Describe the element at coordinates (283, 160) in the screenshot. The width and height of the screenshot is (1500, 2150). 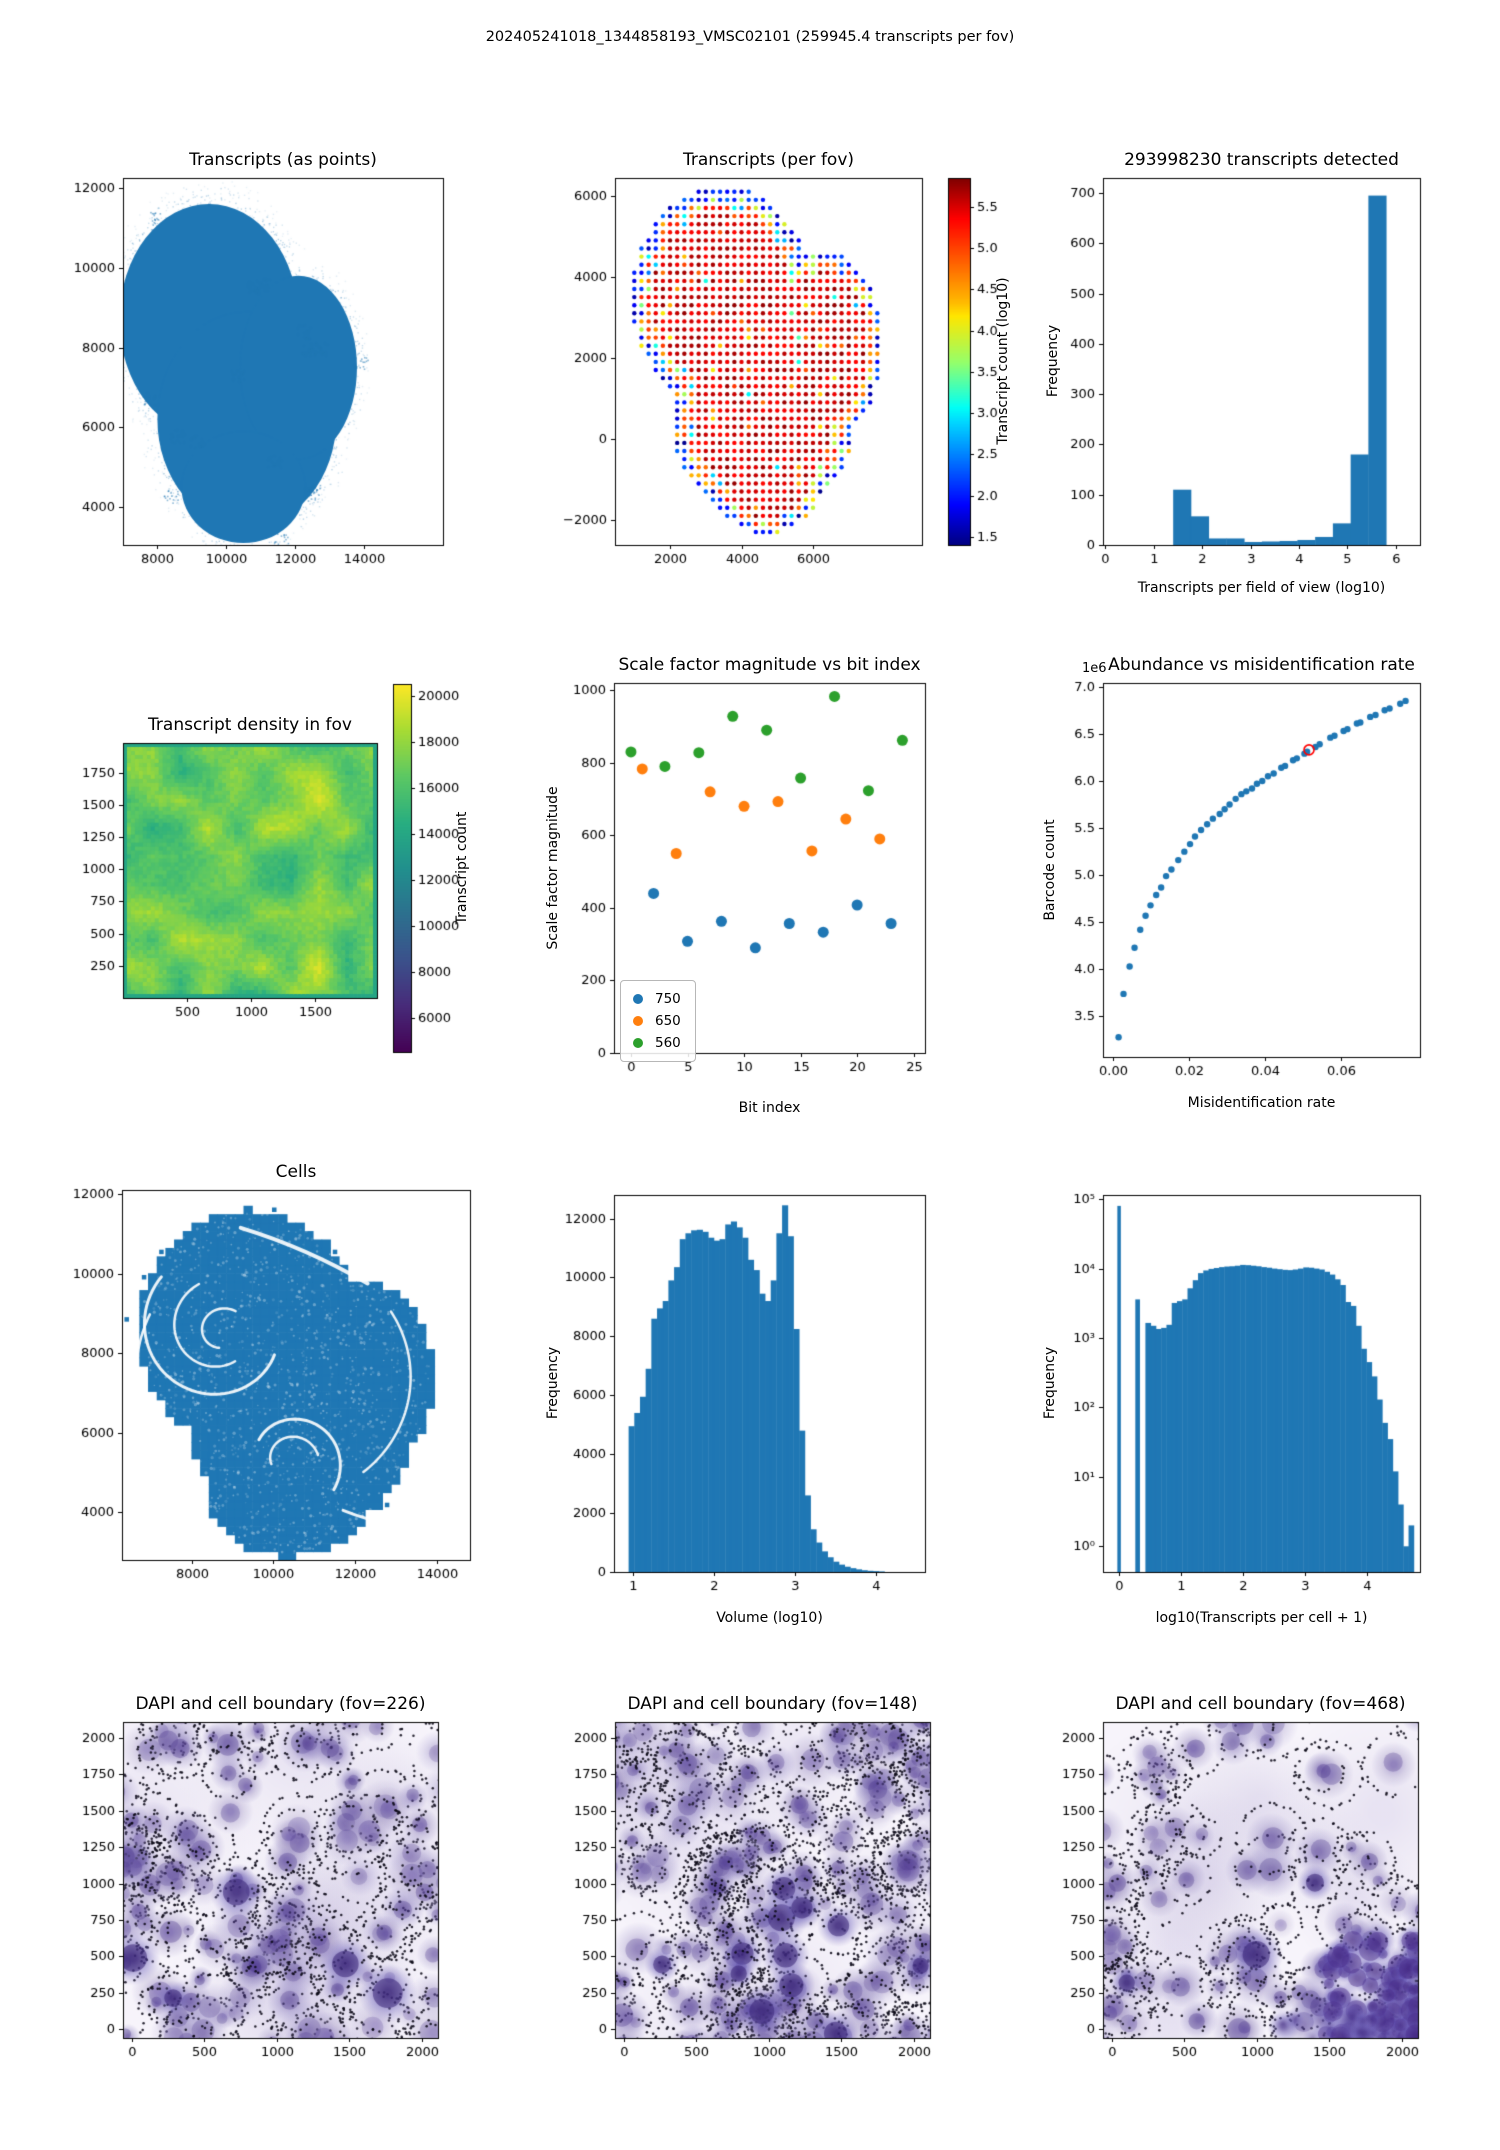
I see `transcripts-points-title: Transcripts (as points)` at that location.